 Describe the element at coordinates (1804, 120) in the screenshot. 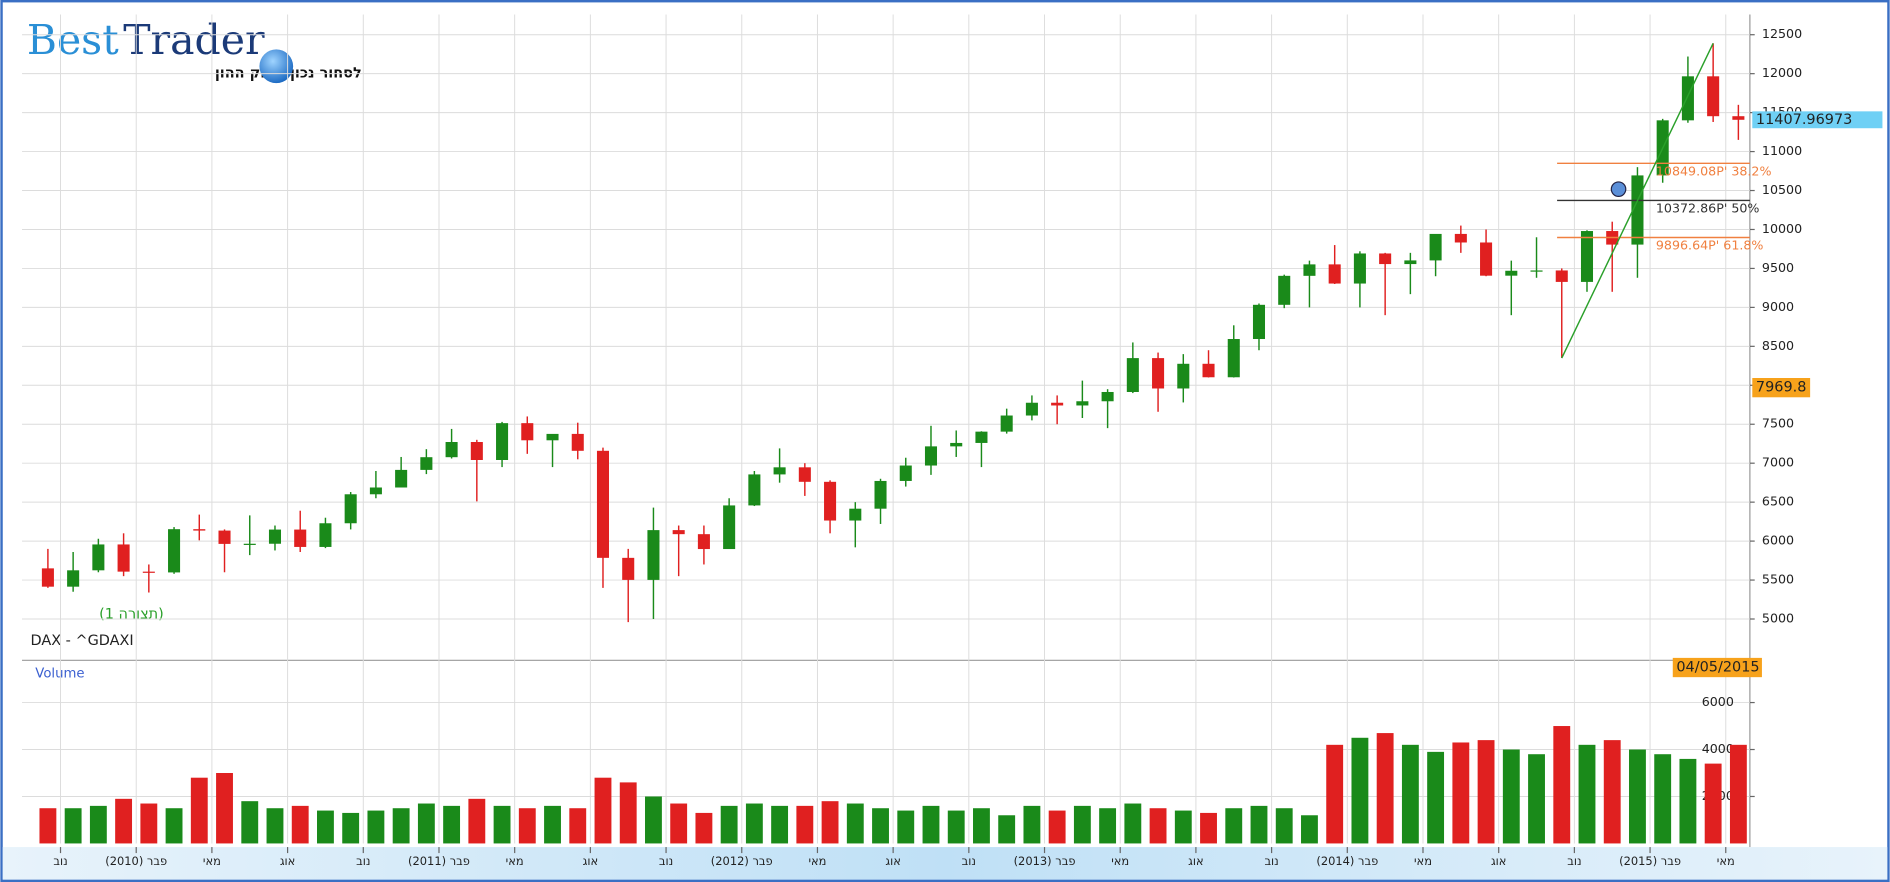

I see `last-price-label: 11407.96973` at that location.